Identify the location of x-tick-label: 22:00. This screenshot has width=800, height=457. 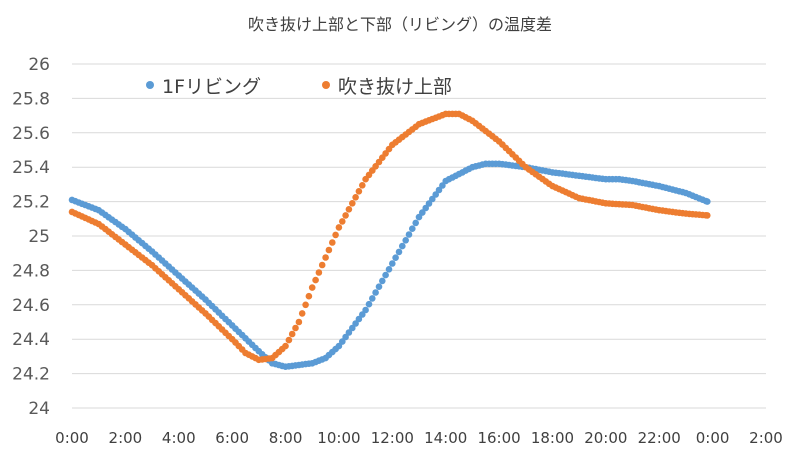
(659, 438).